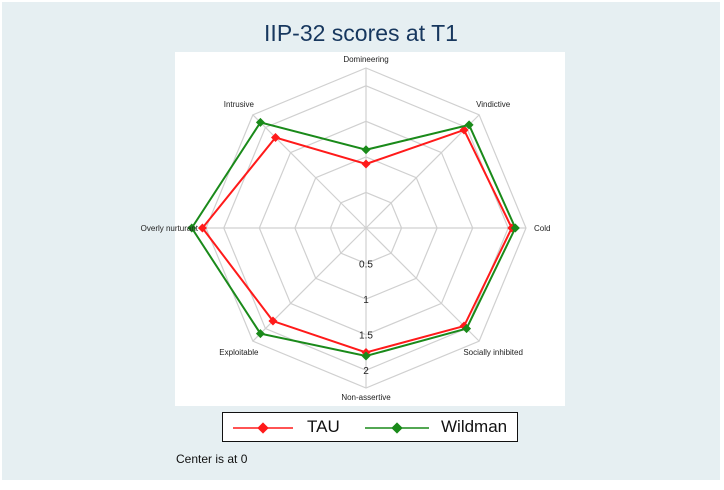 Image resolution: width=724 pixels, height=490 pixels. What do you see at coordinates (366, 300) in the screenshot?
I see `ring-label: 1` at bounding box center [366, 300].